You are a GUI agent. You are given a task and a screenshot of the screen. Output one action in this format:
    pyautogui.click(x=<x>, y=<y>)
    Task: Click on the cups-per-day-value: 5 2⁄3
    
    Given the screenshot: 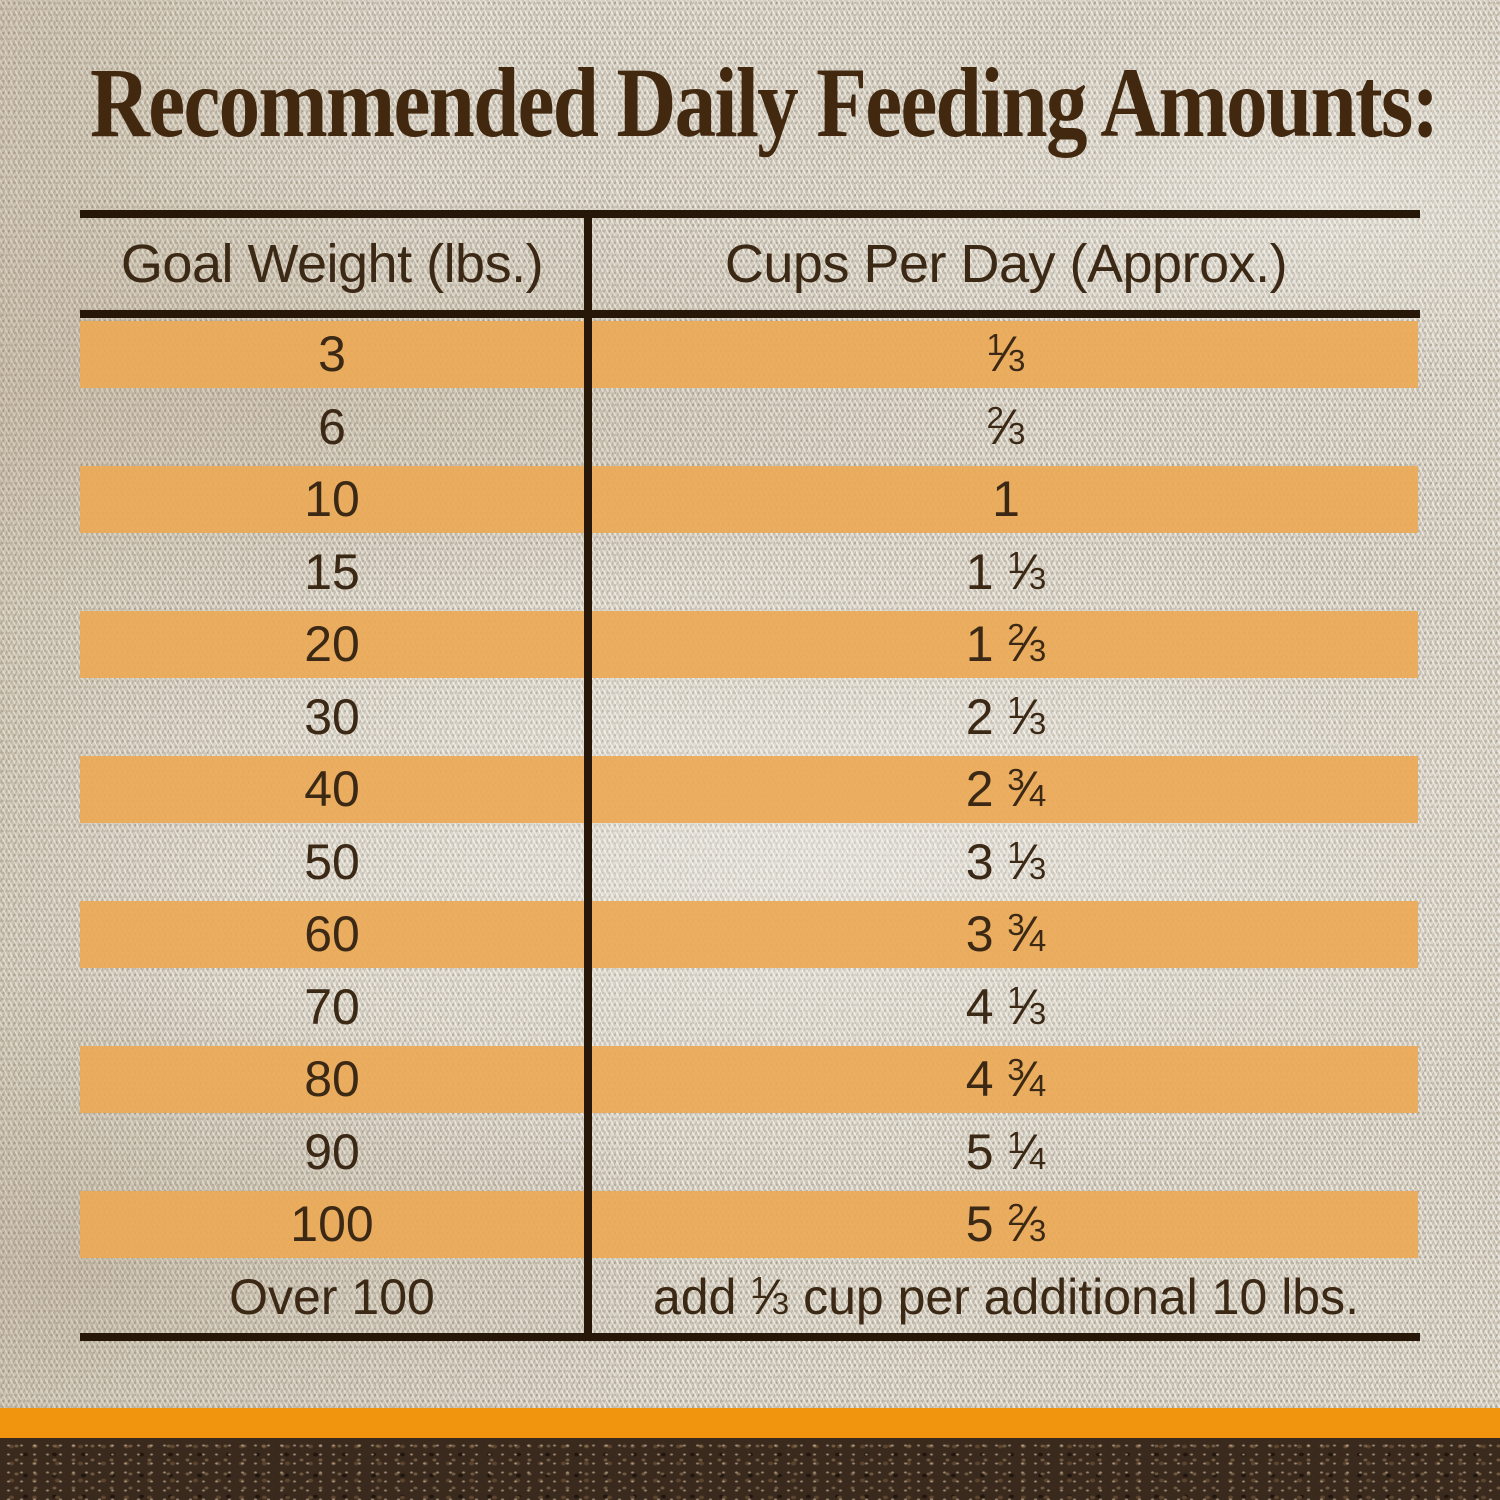 What is the action you would take?
    pyautogui.click(x=1006, y=1224)
    